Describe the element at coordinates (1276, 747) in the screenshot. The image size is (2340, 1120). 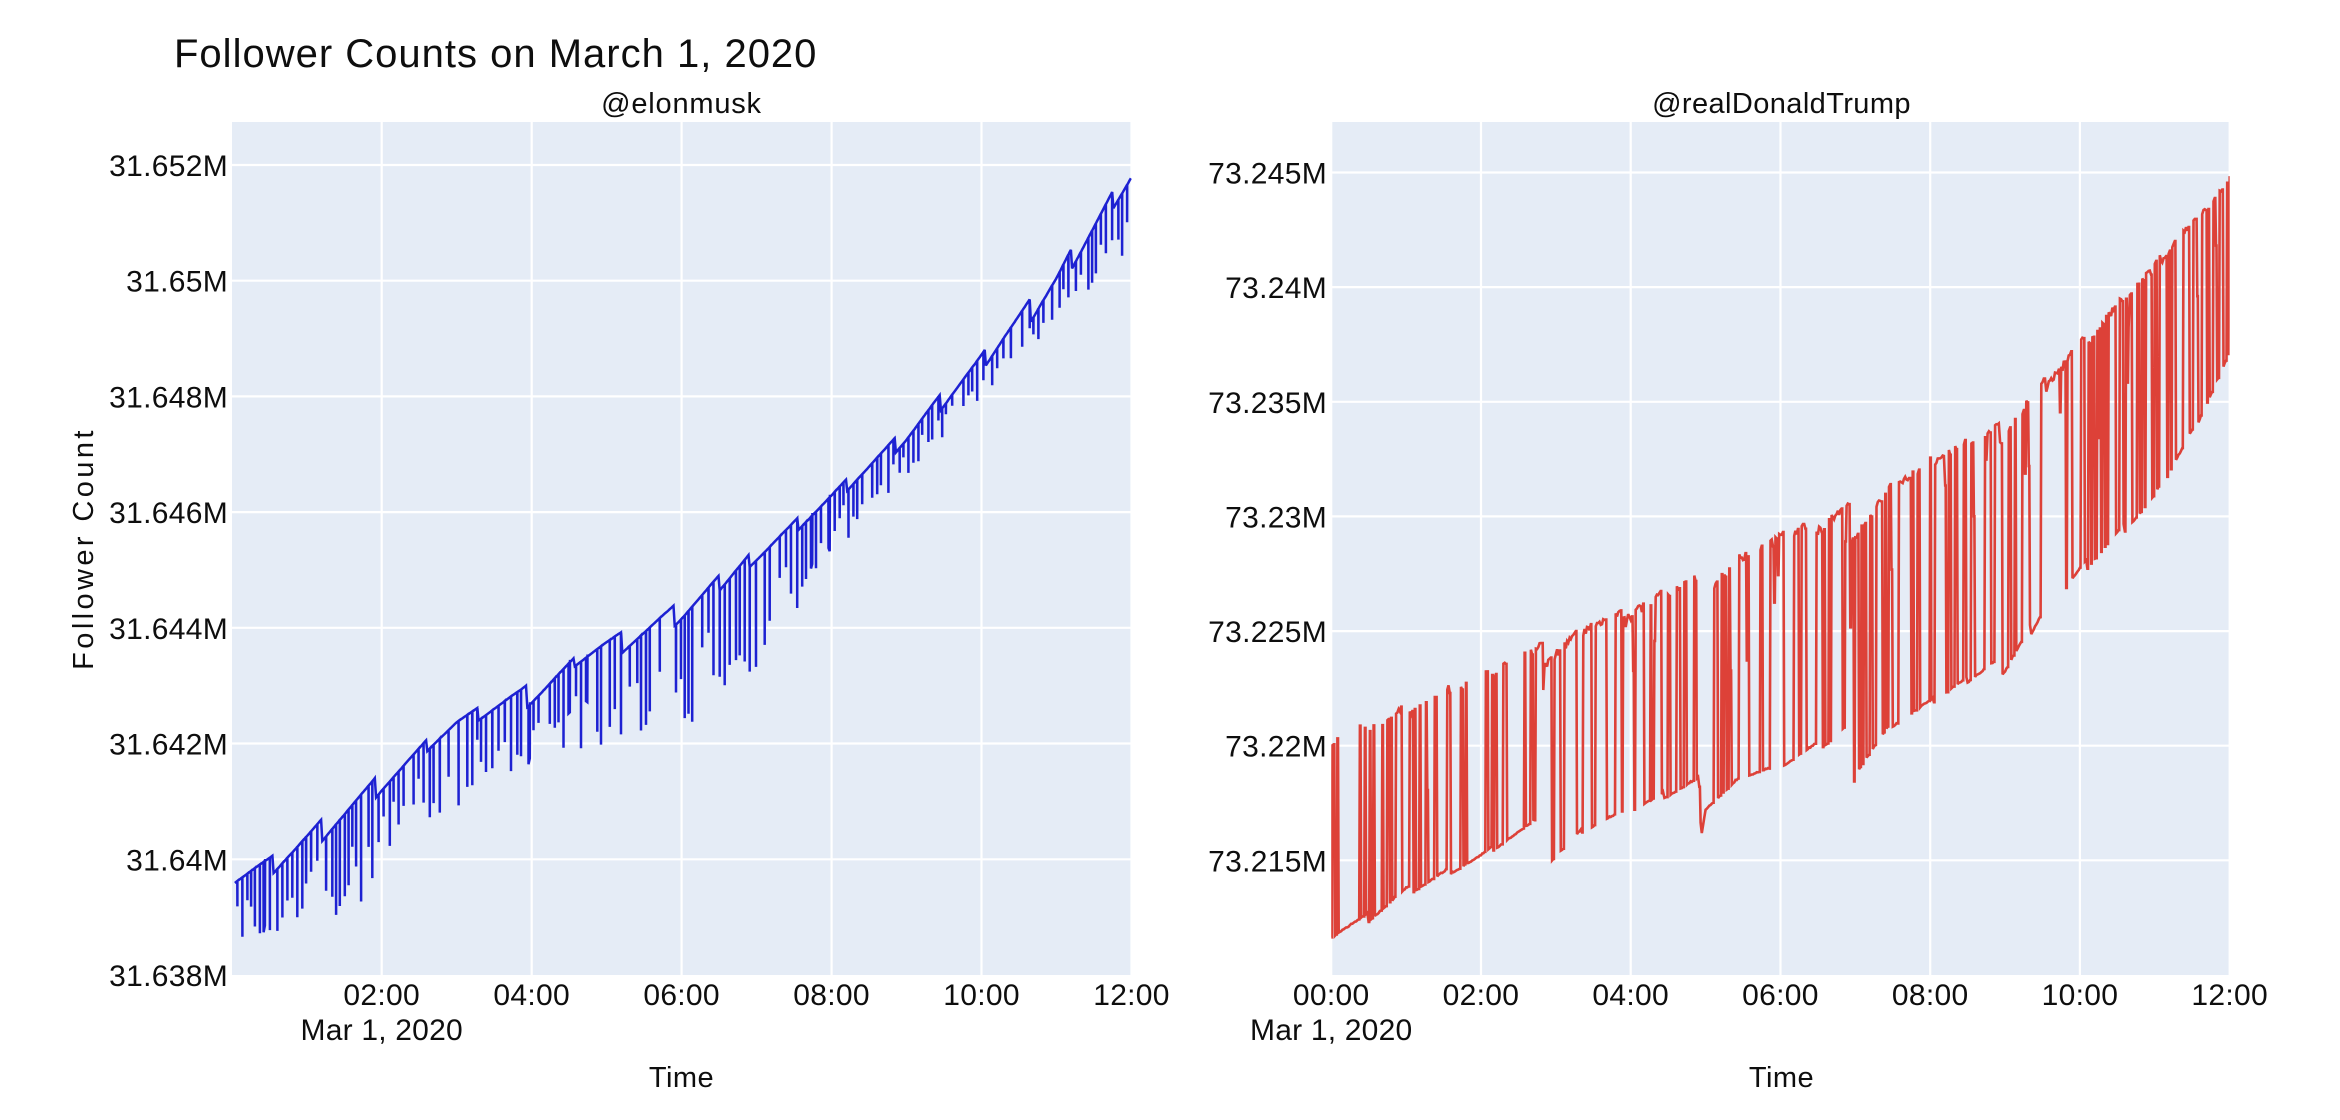
I see `svg-text: 73.22M` at that location.